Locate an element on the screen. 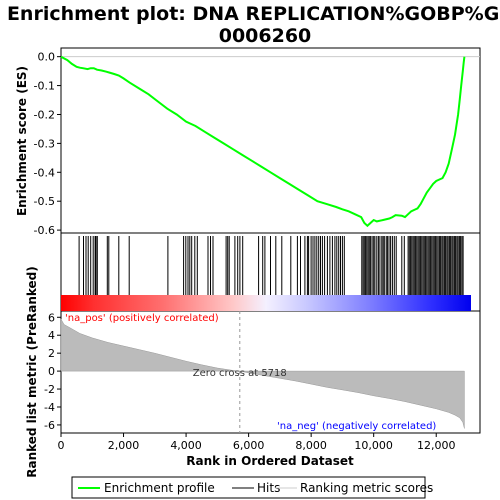 The width and height of the screenshot is (500, 500). x-tick-label: 8,000 is located at coordinates (311, 445).